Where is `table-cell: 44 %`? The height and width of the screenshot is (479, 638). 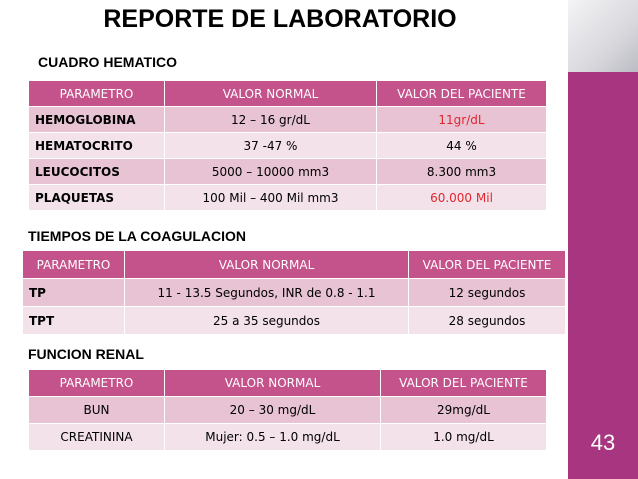
table-cell: 44 % is located at coordinates (461, 145).